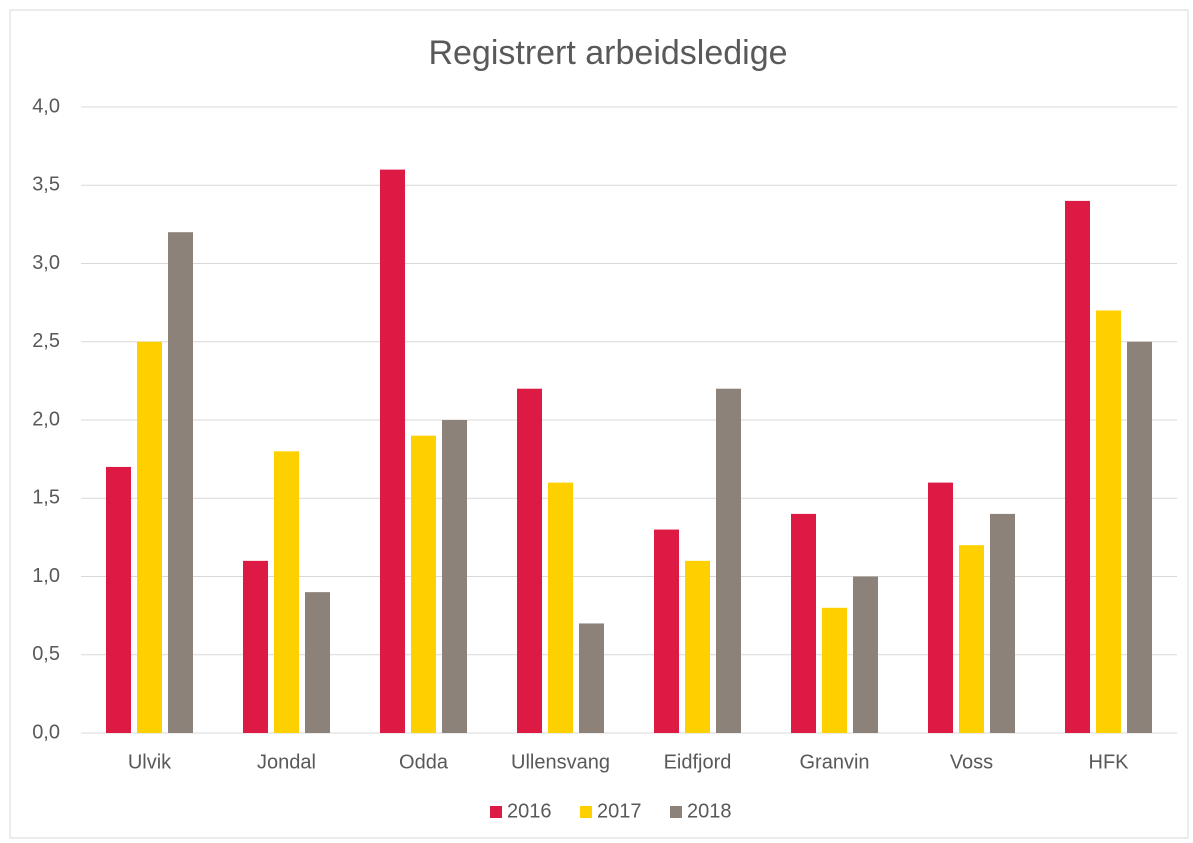 The width and height of the screenshot is (1193, 843). I want to click on x-tick-label: Ulvik, so click(150, 762).